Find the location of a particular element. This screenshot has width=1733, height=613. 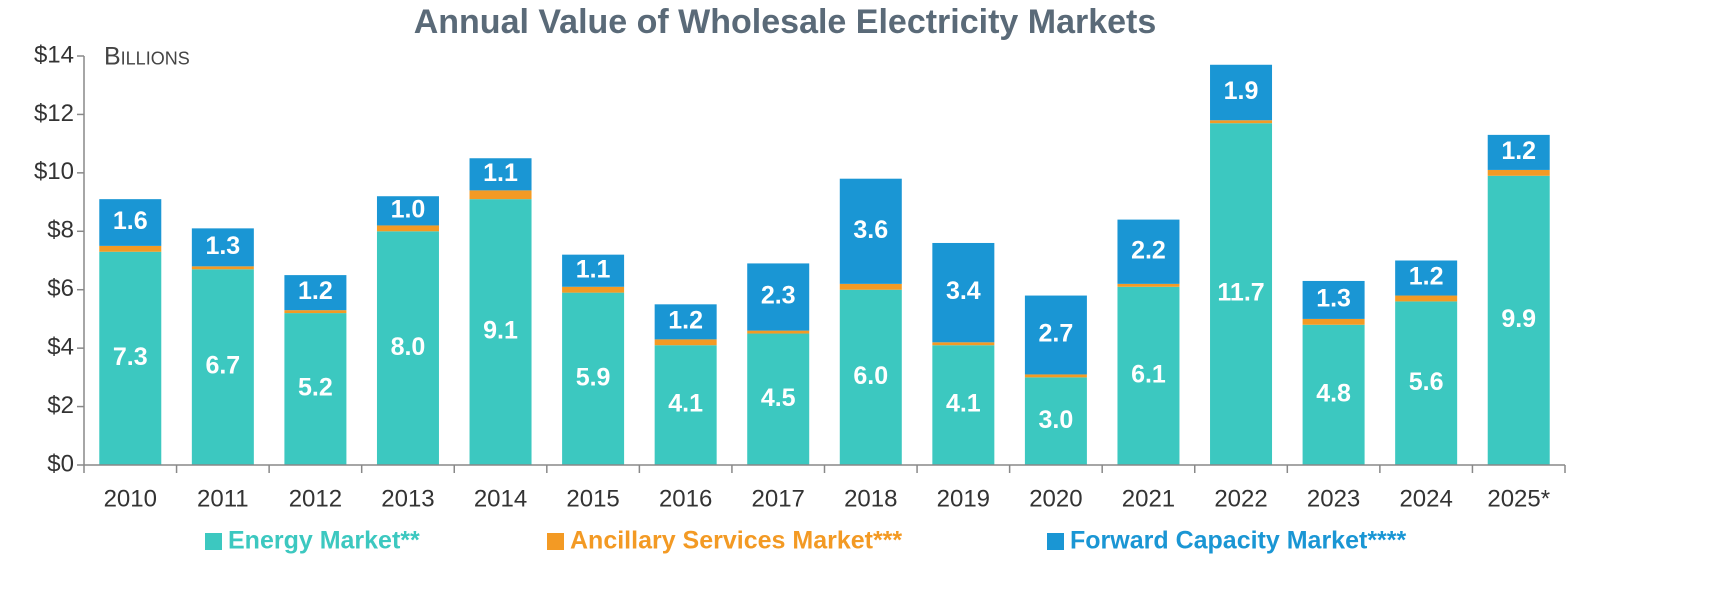

data-label: 1.1 is located at coordinates (500, 173).